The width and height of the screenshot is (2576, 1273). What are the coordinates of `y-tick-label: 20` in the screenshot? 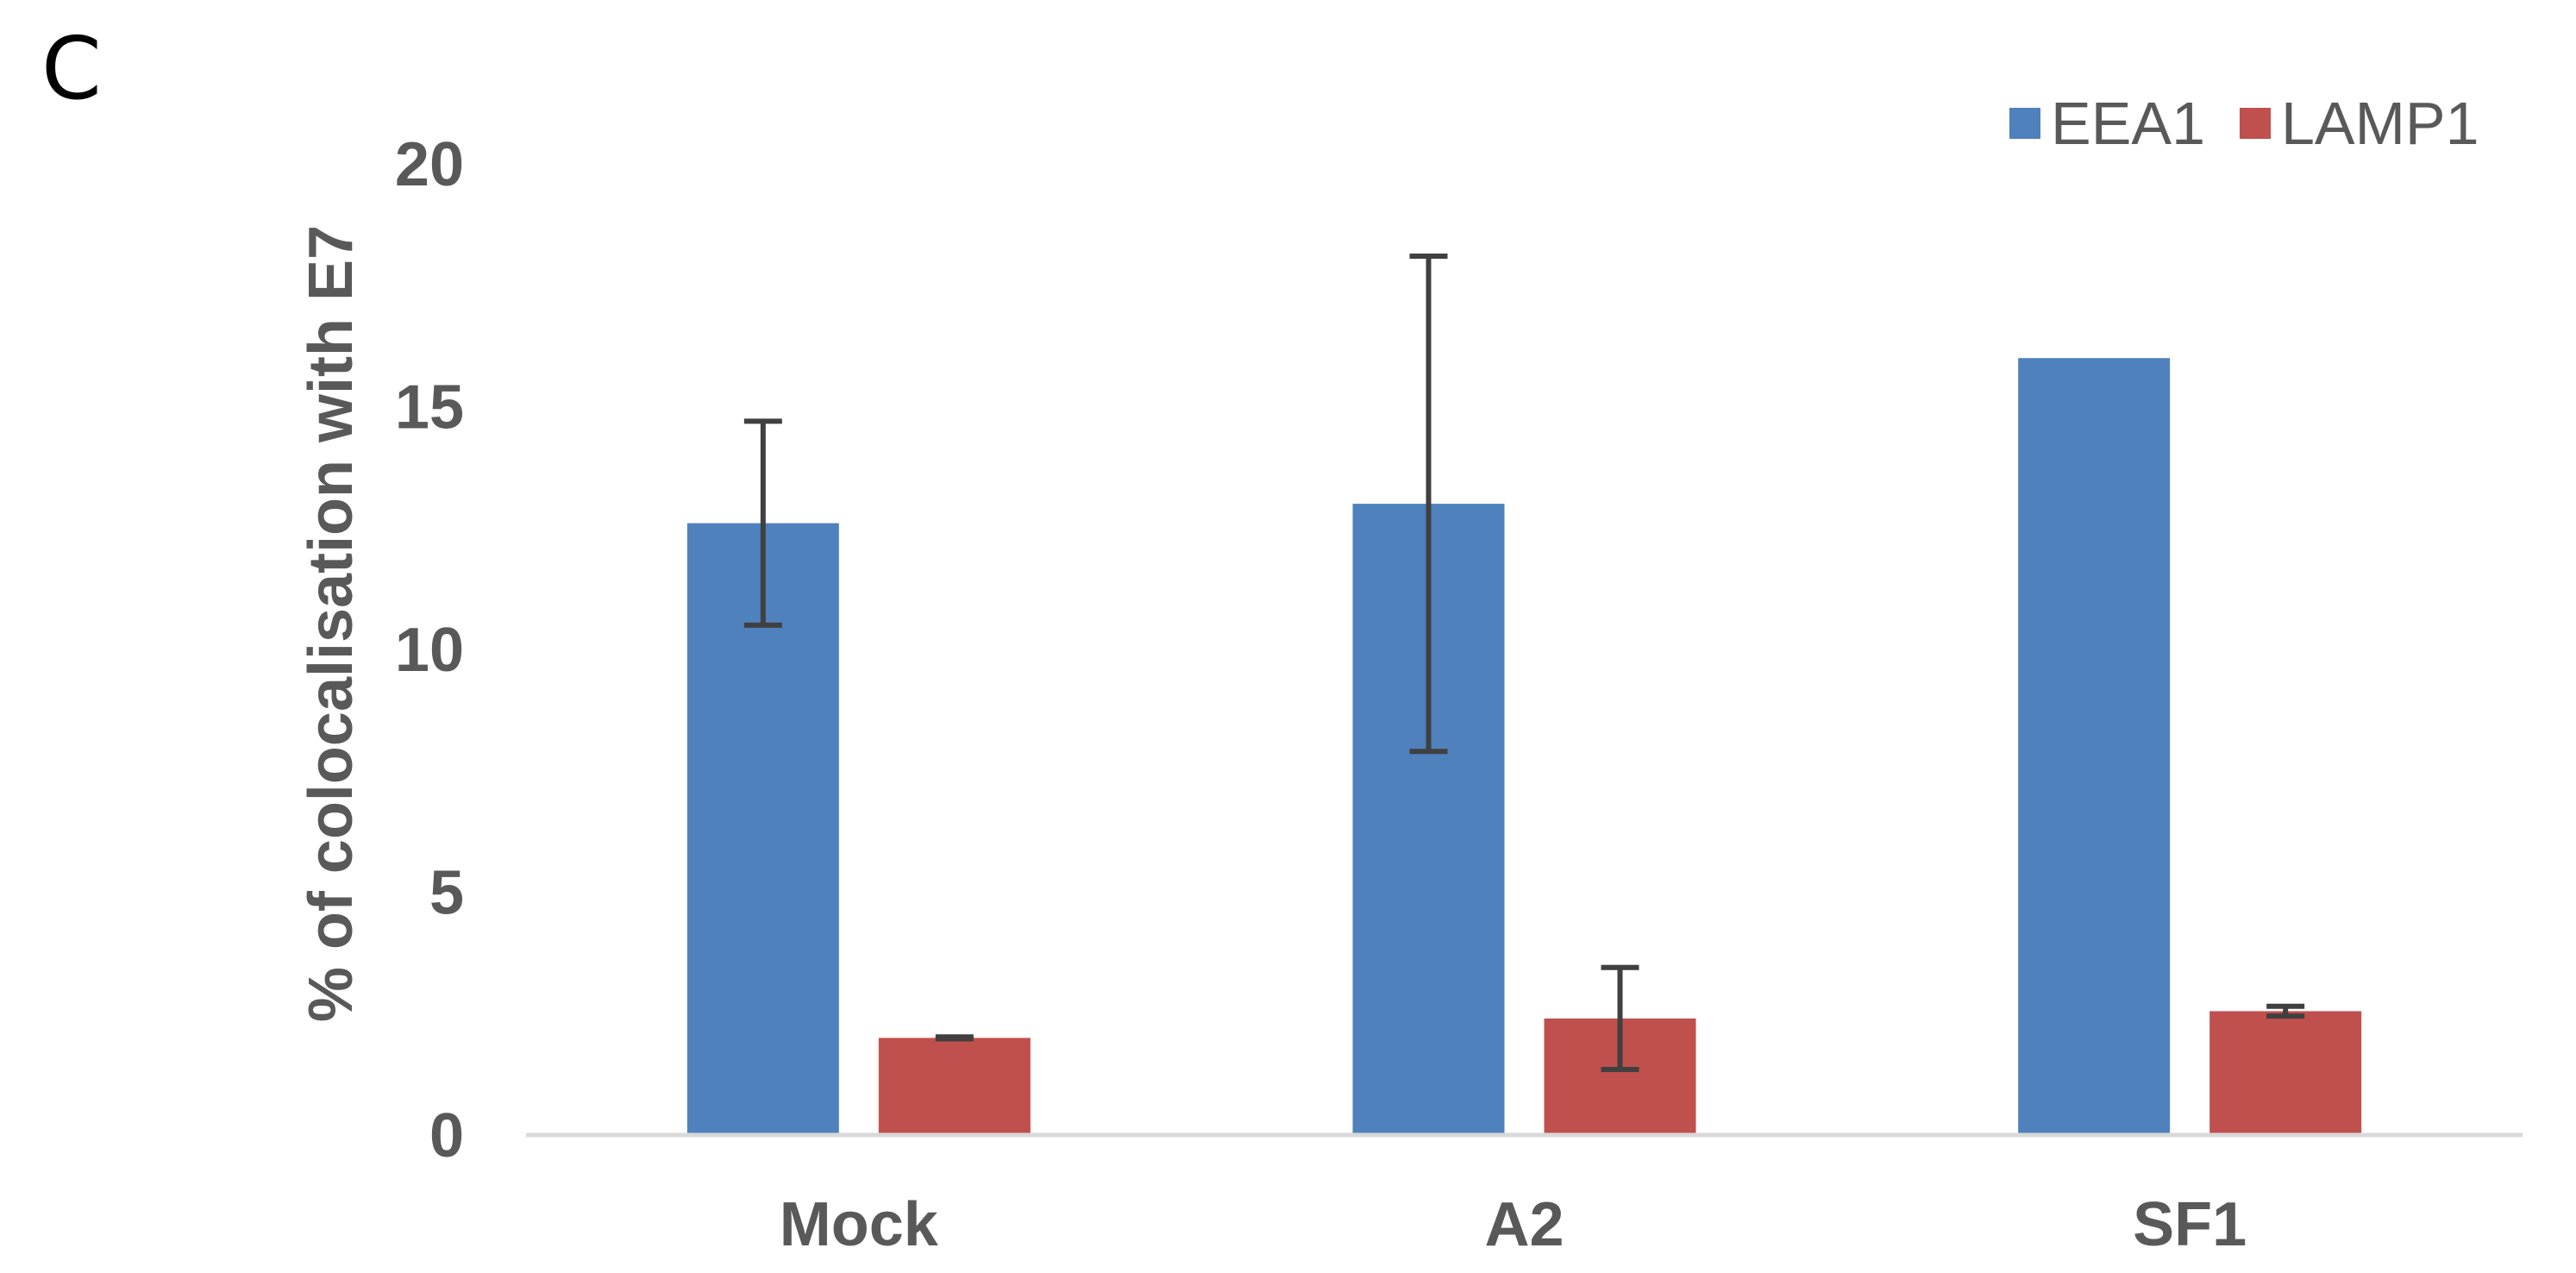 It's located at (429, 165).